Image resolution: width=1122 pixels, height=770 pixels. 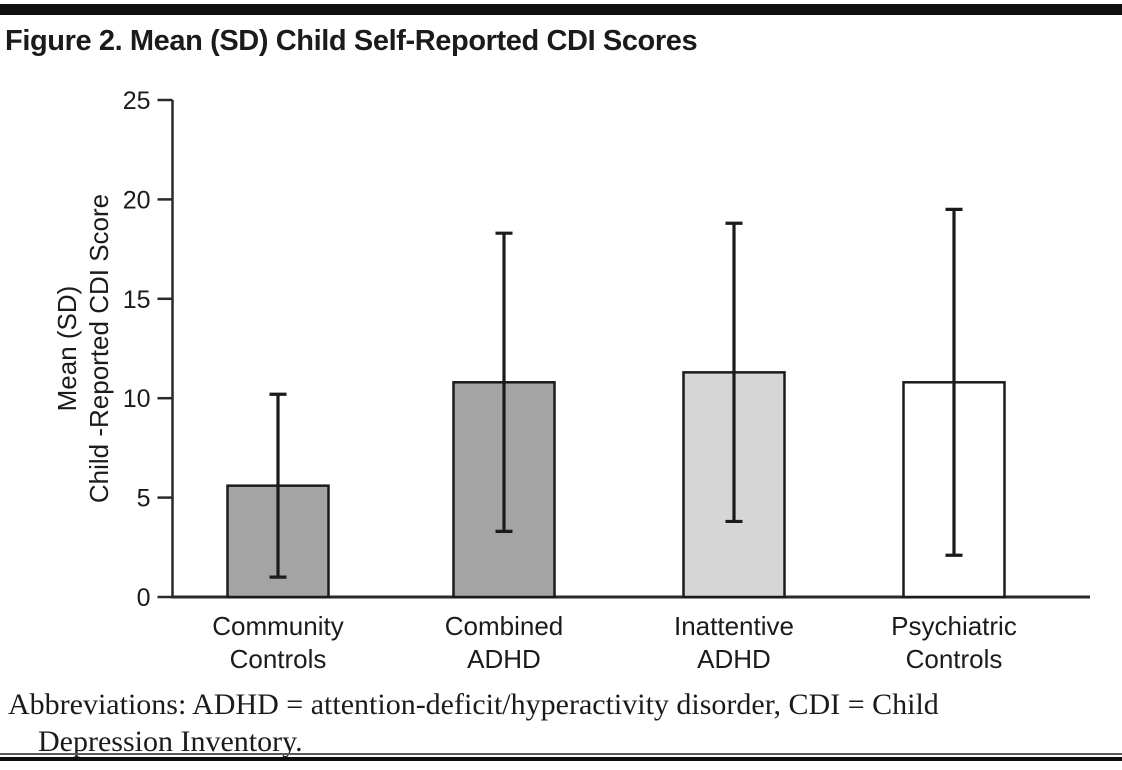 What do you see at coordinates (137, 101) in the screenshot?
I see `y-tick-label: 25` at bounding box center [137, 101].